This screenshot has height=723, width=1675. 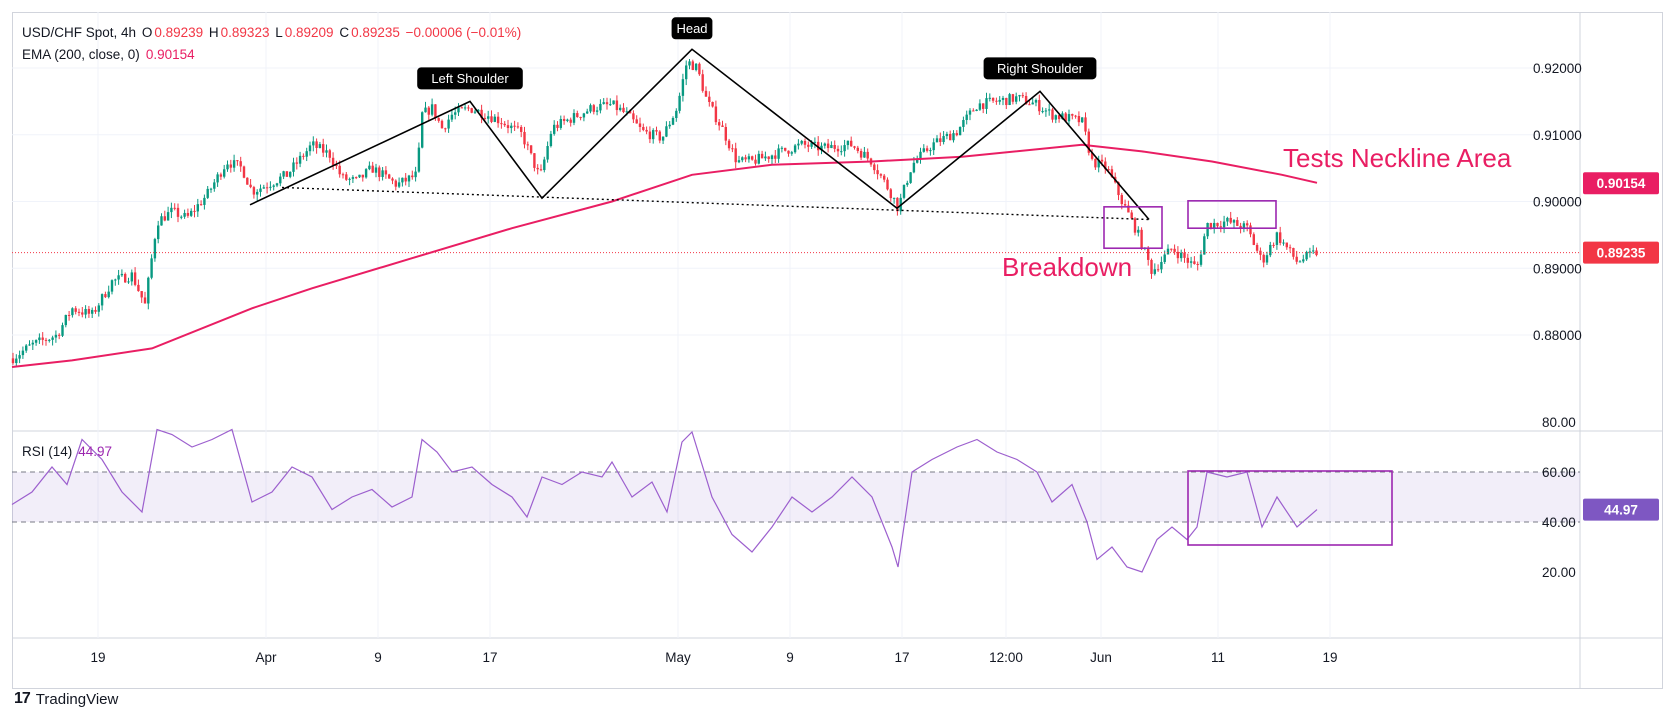 I want to click on time-axis-label: 17, so click(x=901, y=657).